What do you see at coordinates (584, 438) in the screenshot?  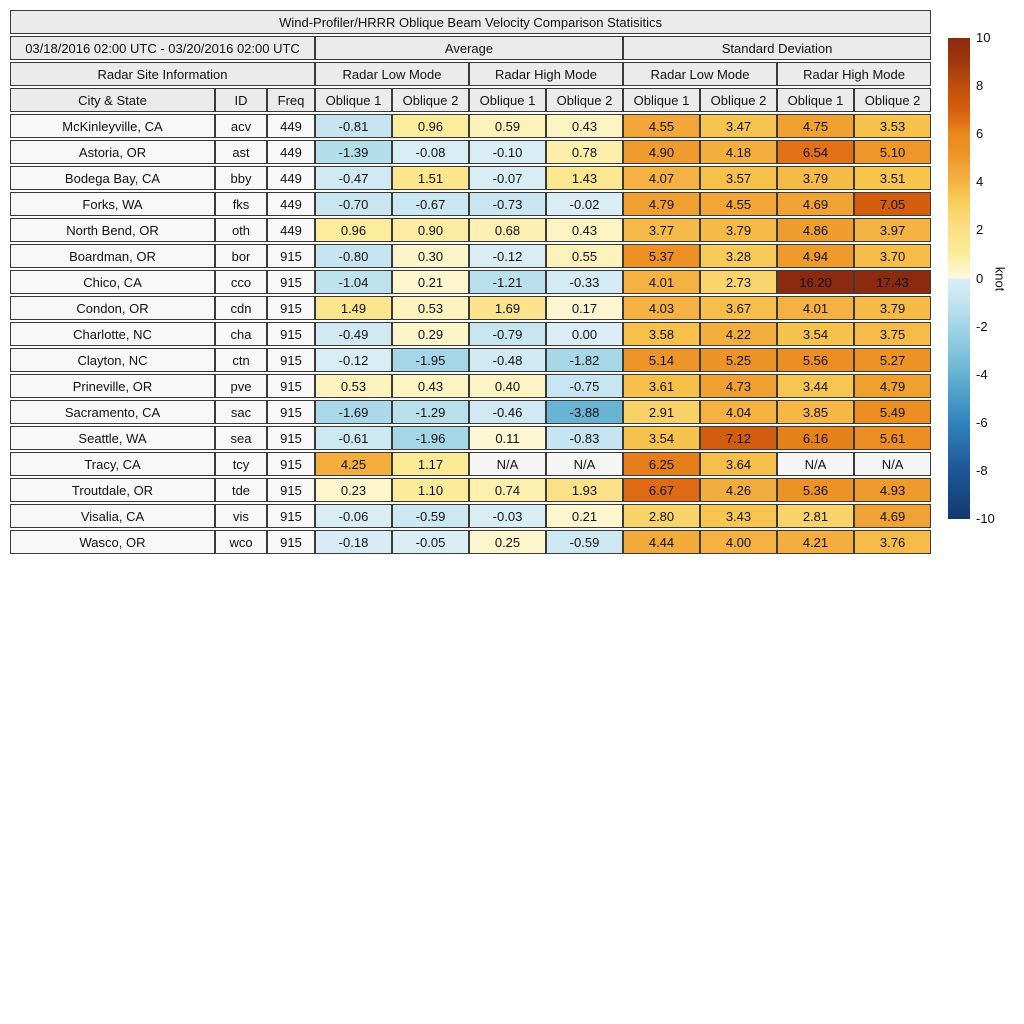 I see `value-cell: -0.83` at bounding box center [584, 438].